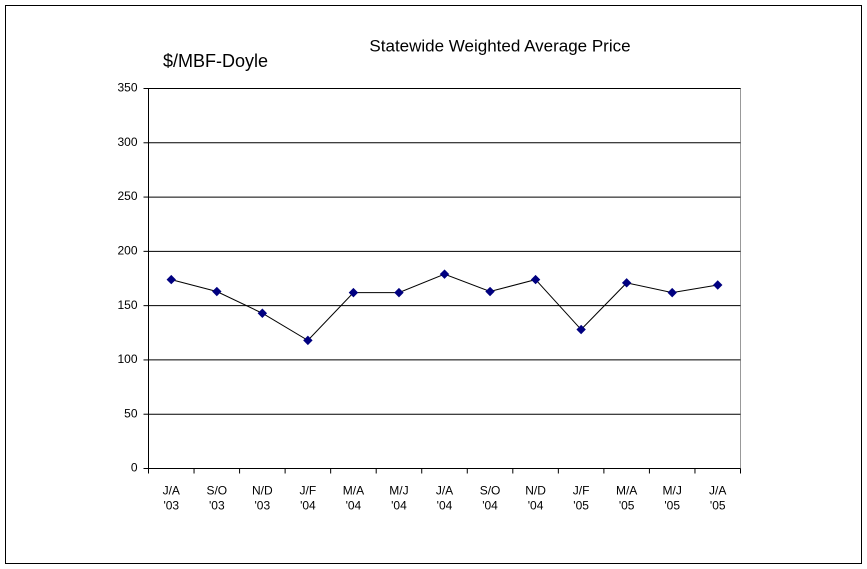 This screenshot has height=569, width=867. I want to click on y-tick-label: 0, so click(134, 468).